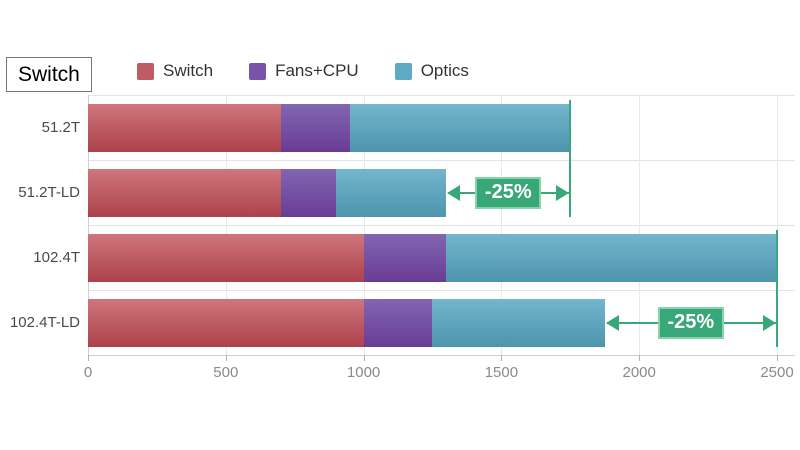 Image resolution: width=800 pixels, height=450 pixels. What do you see at coordinates (501, 372) in the screenshot?
I see `x-axis-tick-label: 1500` at bounding box center [501, 372].